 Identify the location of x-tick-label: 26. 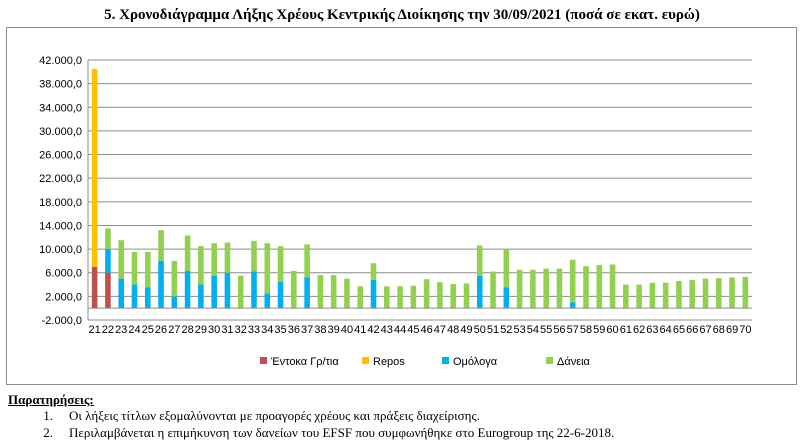
(161, 330).